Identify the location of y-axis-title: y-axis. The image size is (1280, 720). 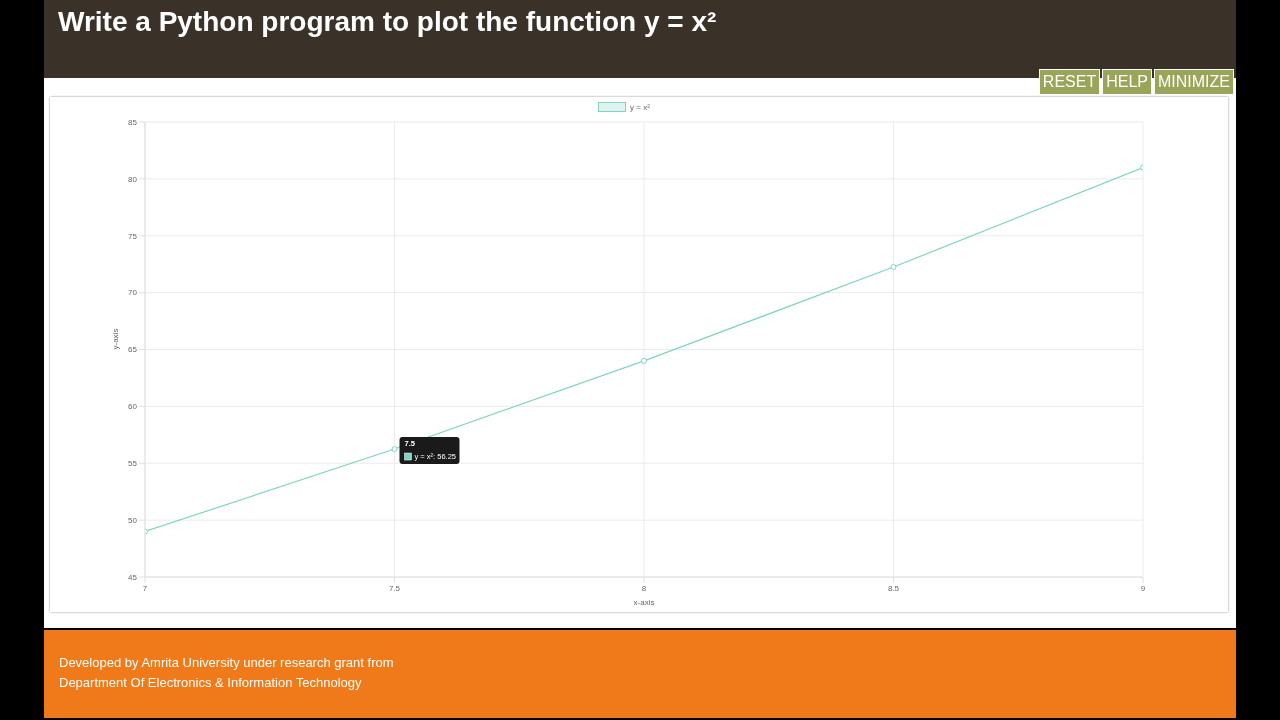
(115, 339).